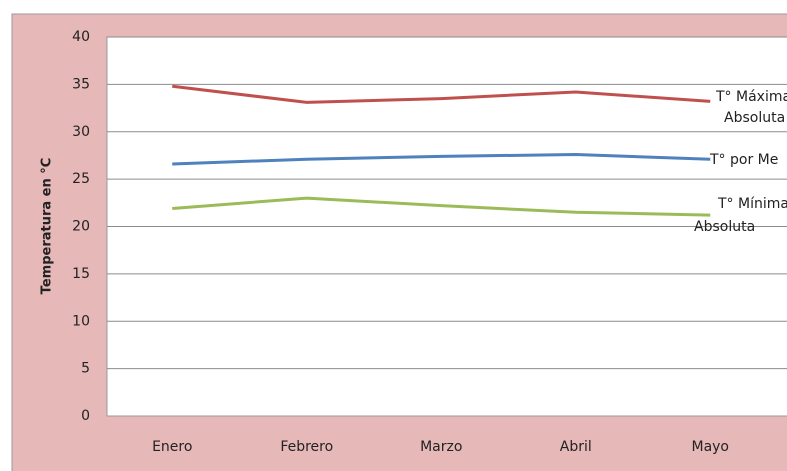 Image resolution: width=787 pixels, height=471 pixels. Describe the element at coordinates (47, 226) in the screenshot. I see `y-axis-label: Temperatura en °C` at that location.